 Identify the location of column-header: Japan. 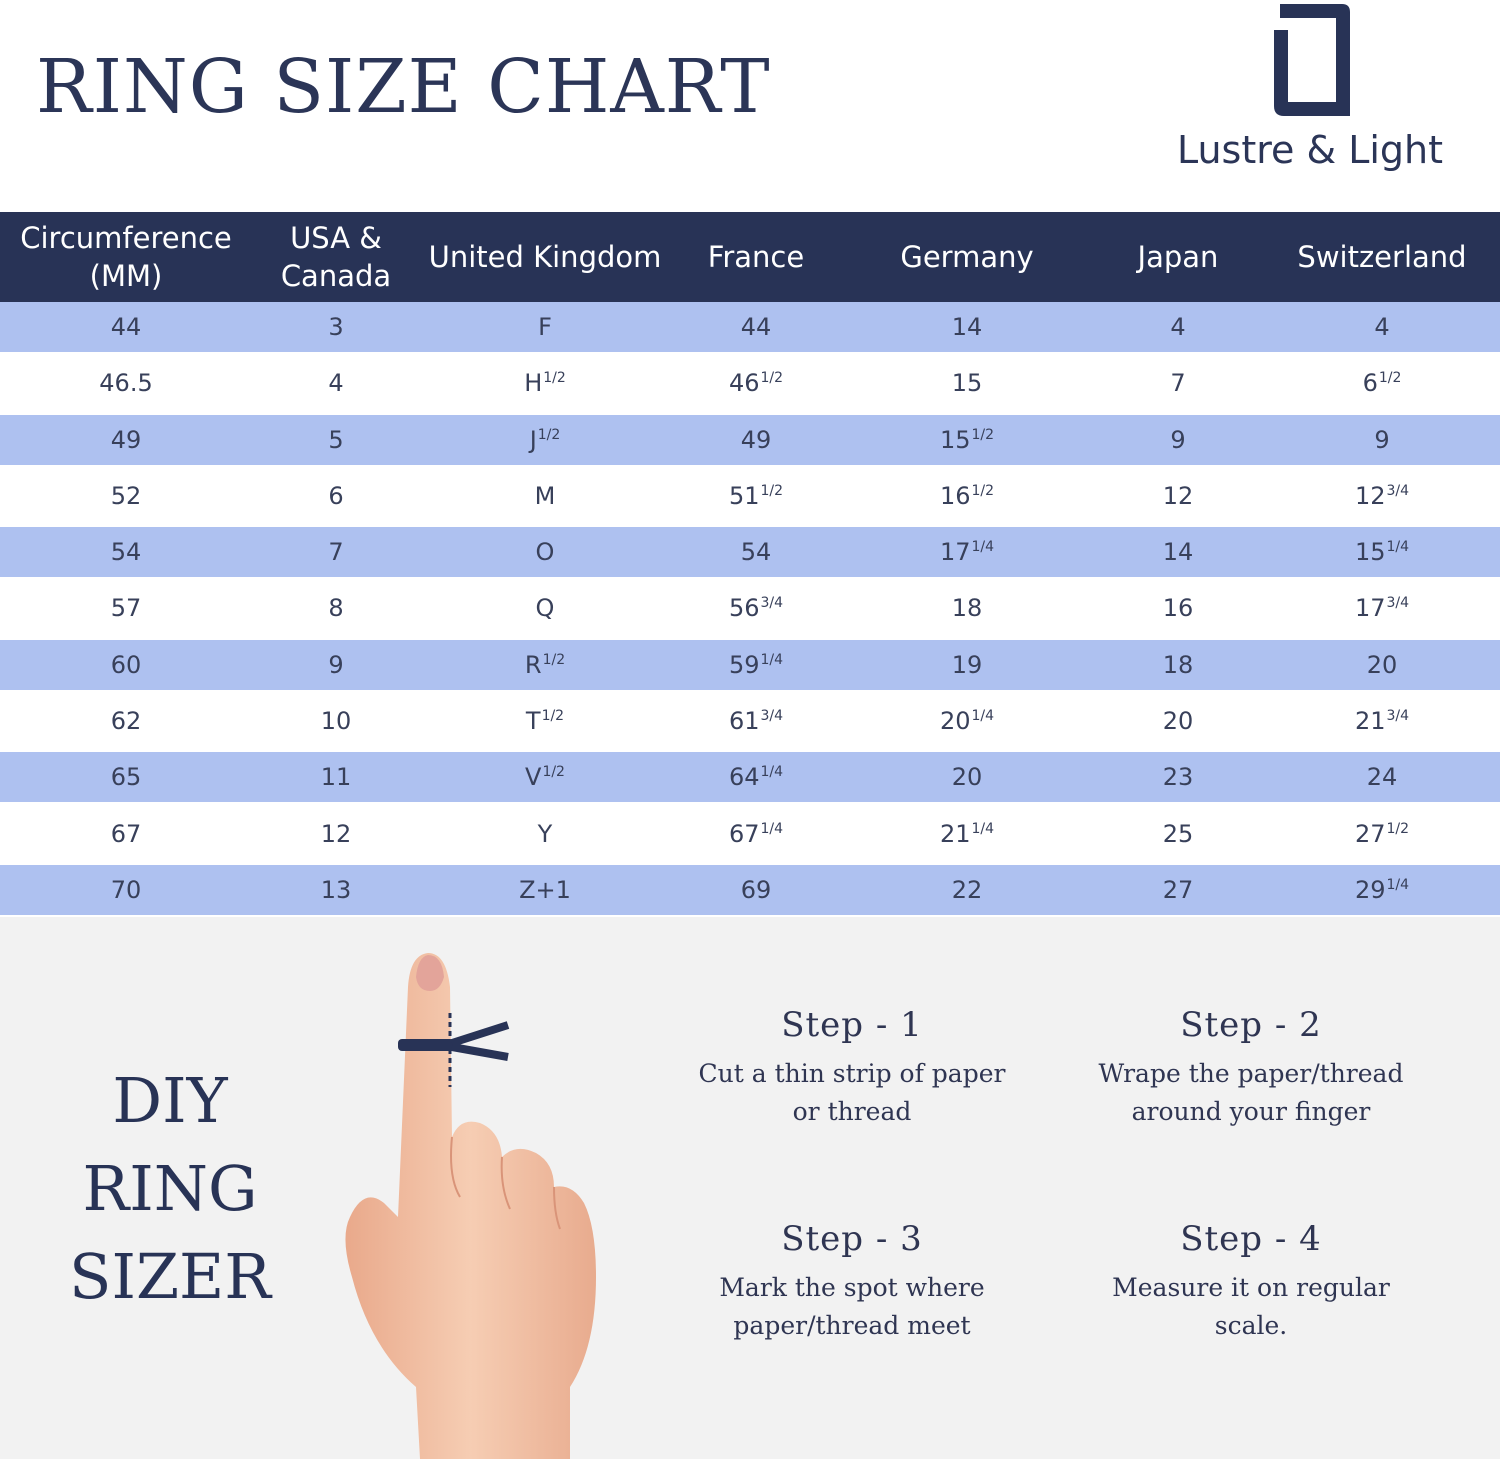
(1178, 257).